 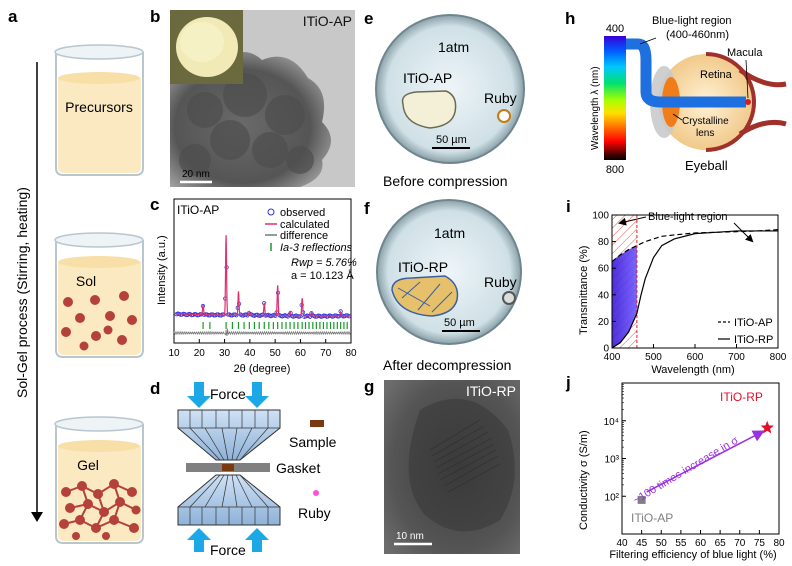 I want to click on force-arrow-bottom-right, so click(x=257, y=540).